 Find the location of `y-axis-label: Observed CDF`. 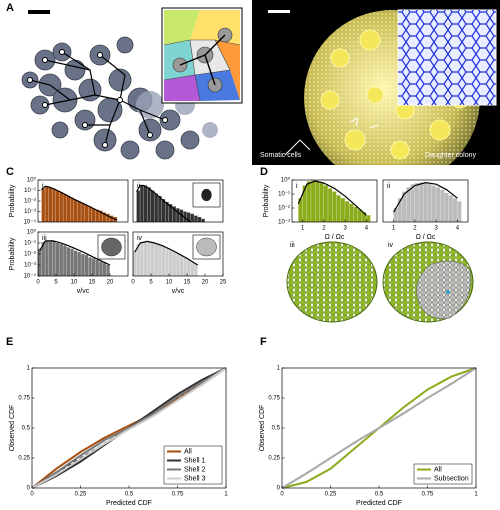

y-axis-label: Observed CDF is located at coordinates (12, 428).